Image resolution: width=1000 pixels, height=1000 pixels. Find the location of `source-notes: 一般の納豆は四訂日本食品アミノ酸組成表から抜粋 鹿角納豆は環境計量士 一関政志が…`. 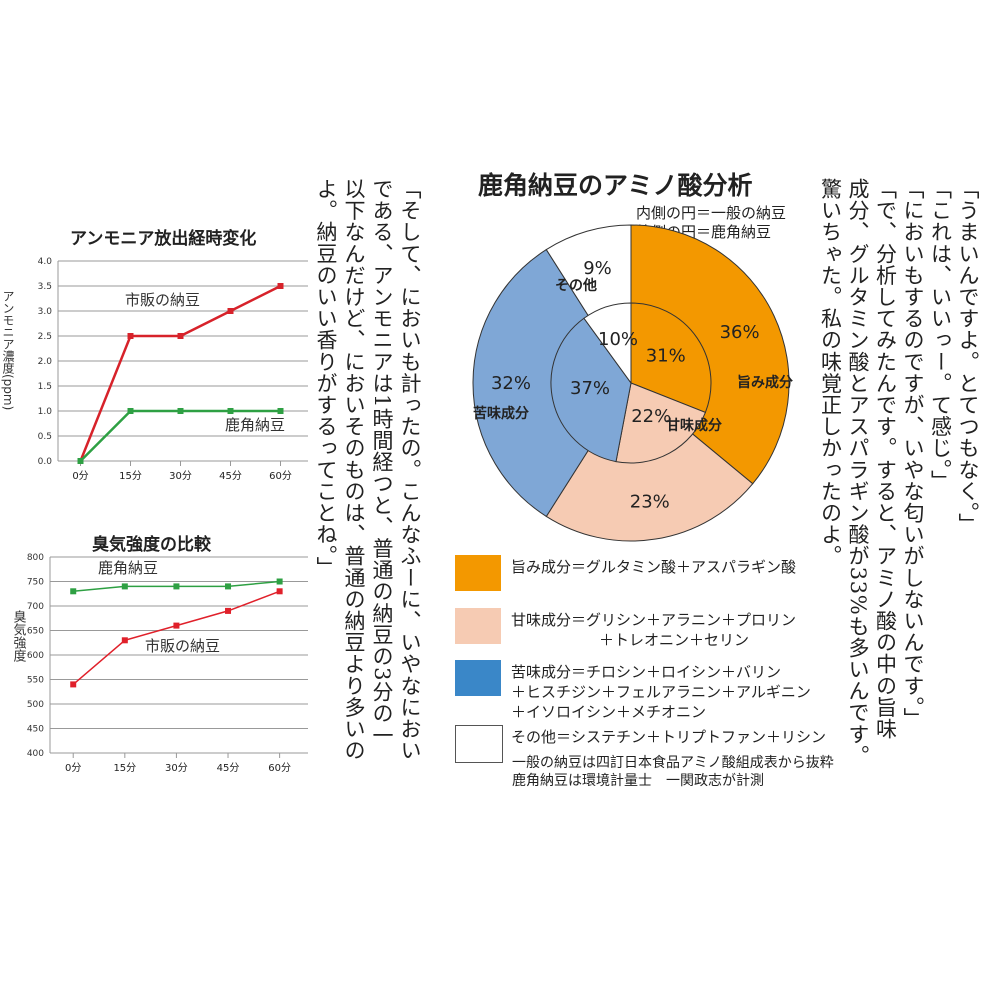

source-notes: 一般の納豆は四訂日本食品アミノ酸組成表から抜粋 鹿角納豆は環境計量士 一関政志が… is located at coordinates (673, 772).